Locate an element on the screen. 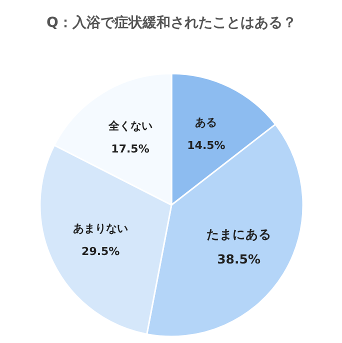 The image size is (342, 343). chart-title: Q：入浴で症状緩和されたことはある？ is located at coordinates (171, 22).